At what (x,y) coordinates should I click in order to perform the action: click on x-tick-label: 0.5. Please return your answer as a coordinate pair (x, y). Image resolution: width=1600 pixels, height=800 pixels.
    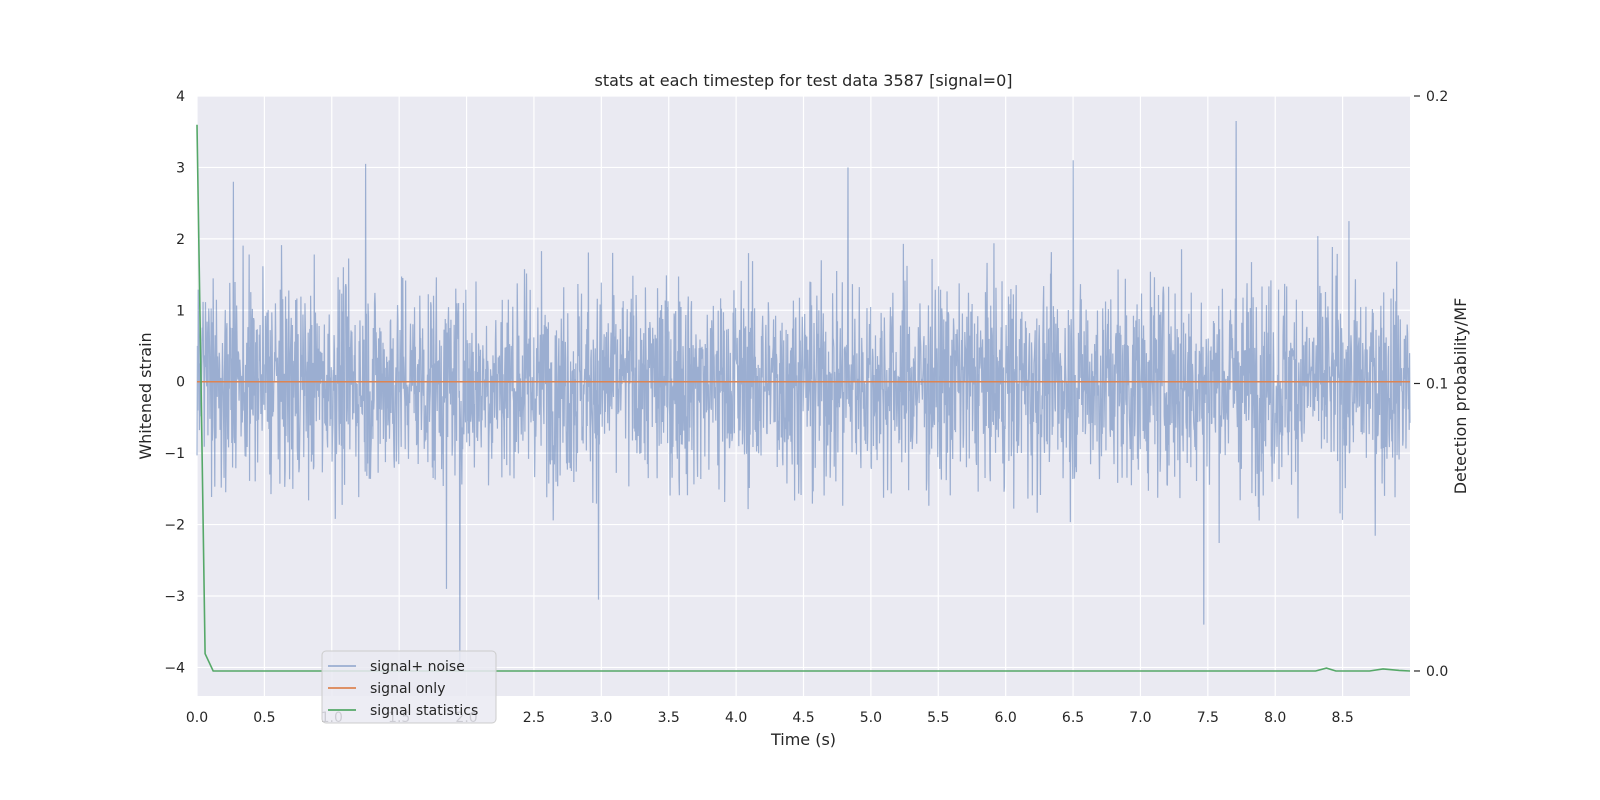
    Looking at the image, I should click on (264, 718).